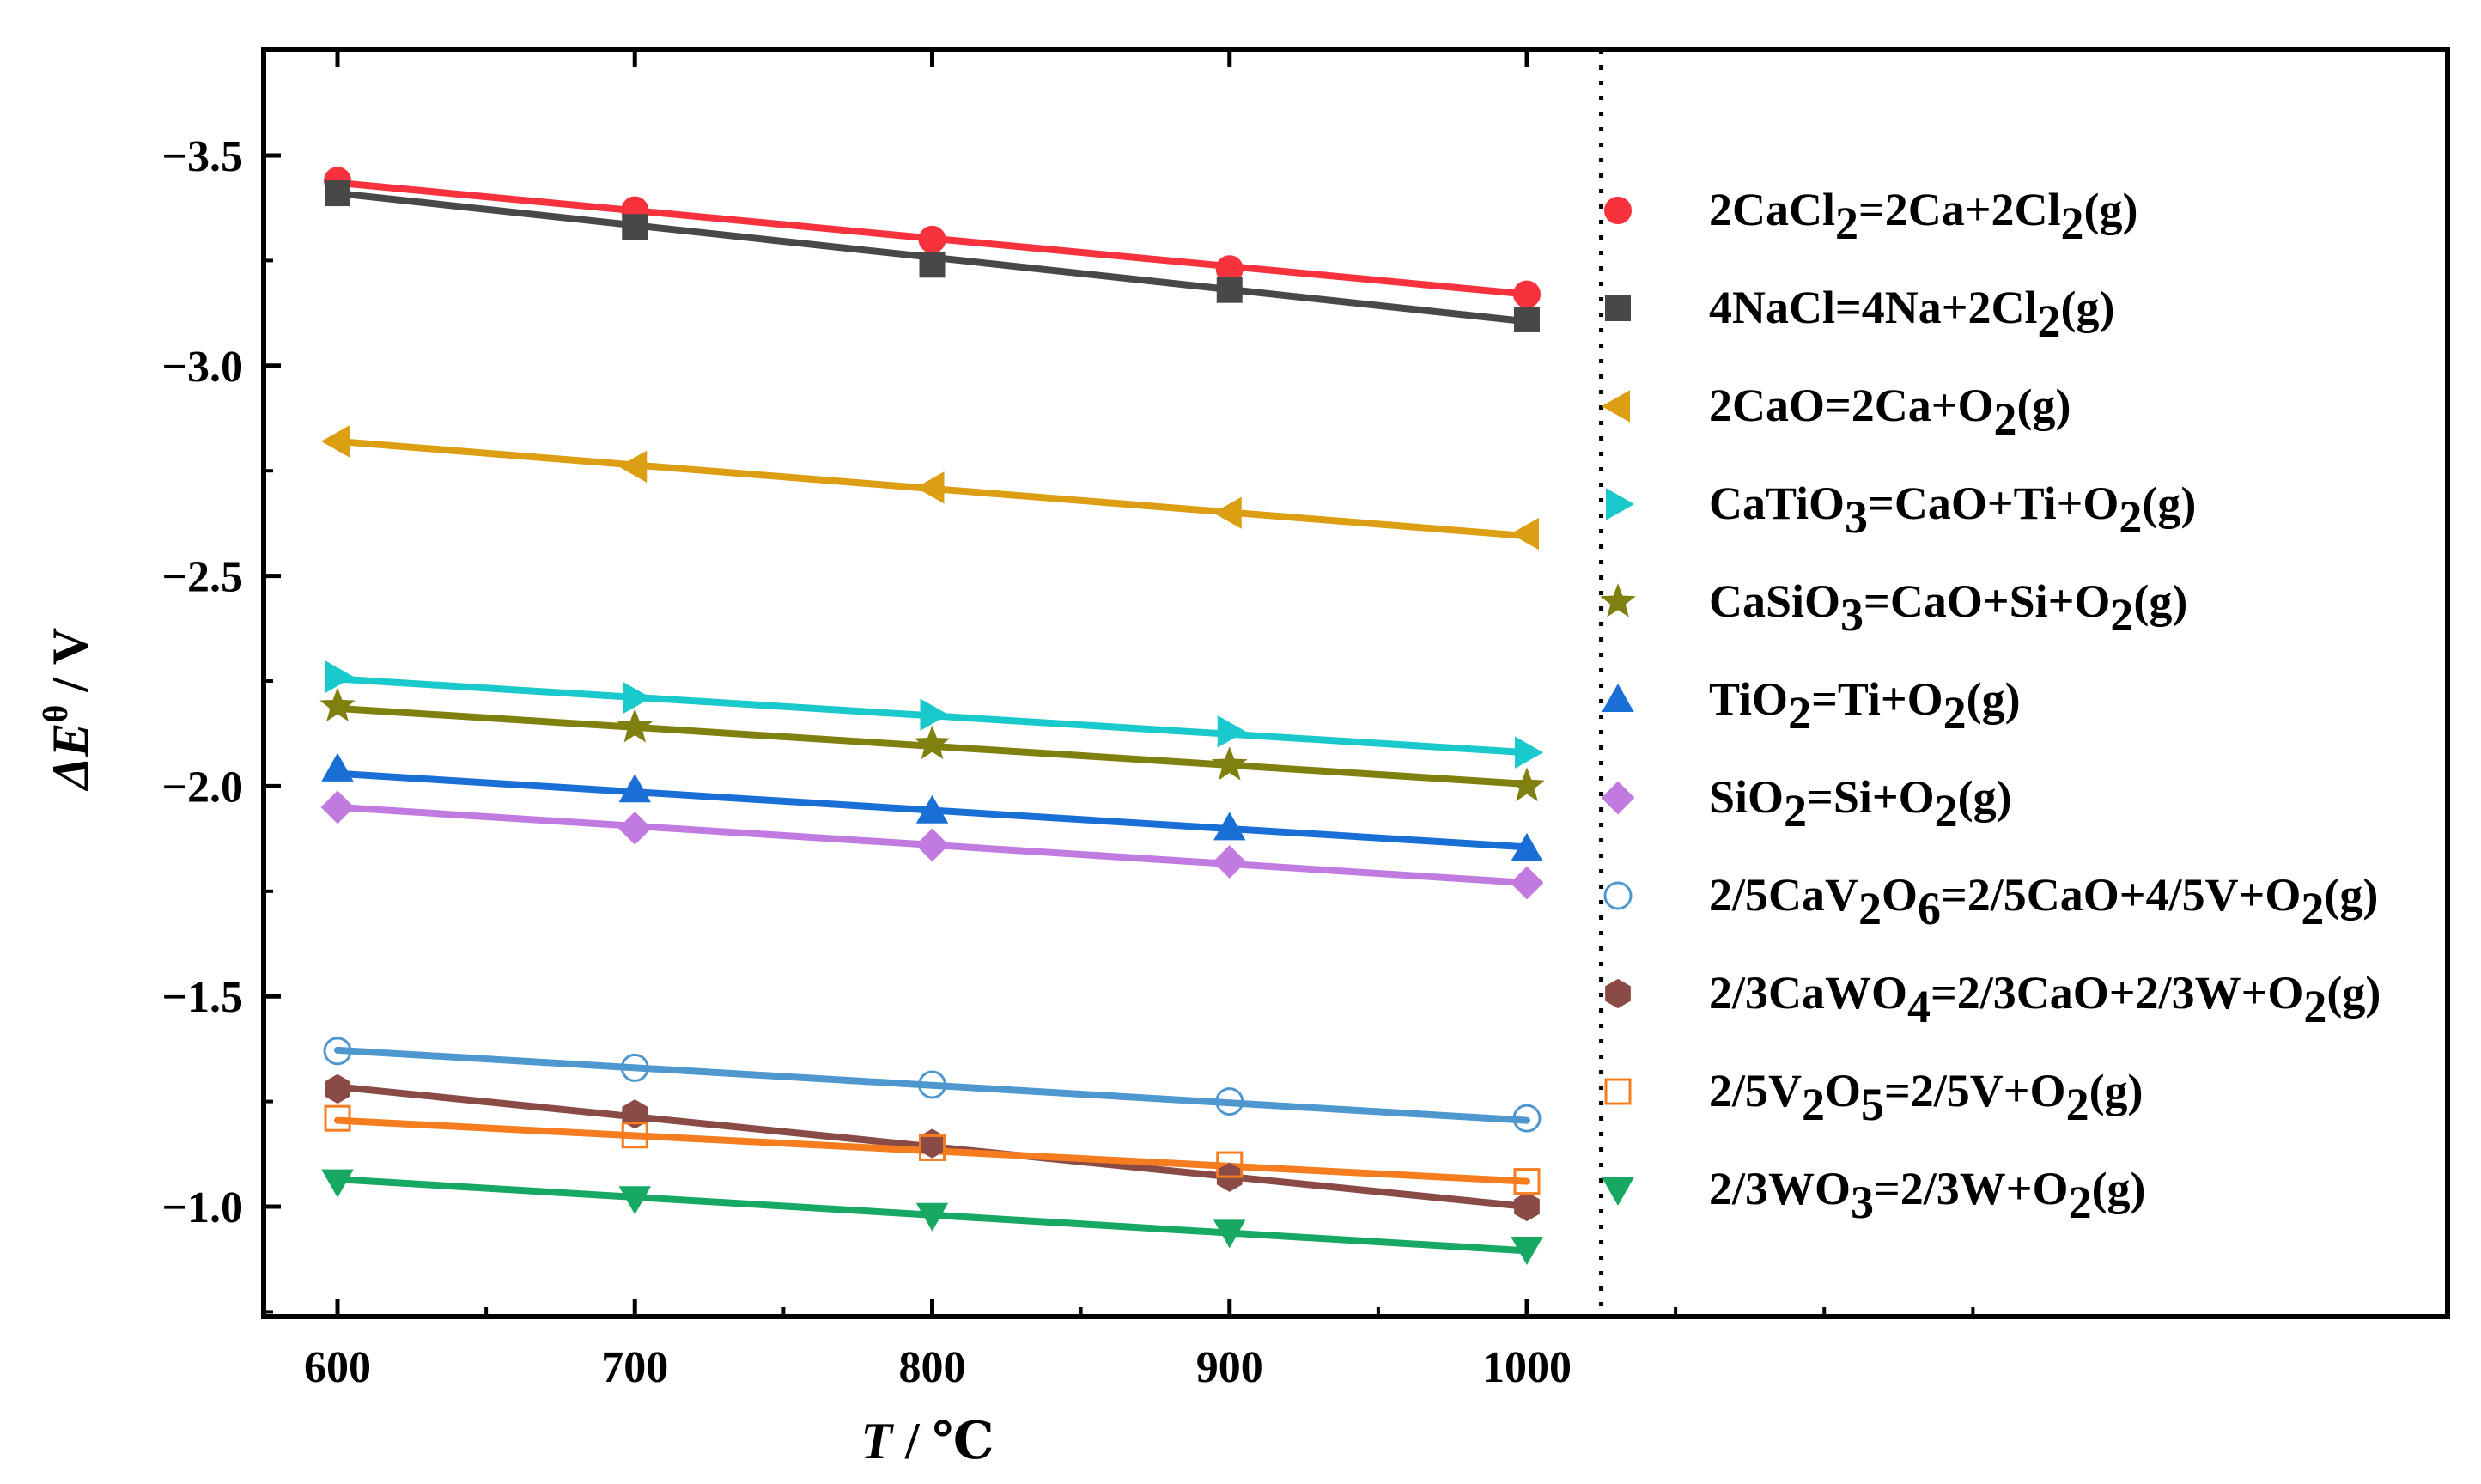 The width and height of the screenshot is (2481, 1484). Describe the element at coordinates (927, 1441) in the screenshot. I see `x-axis-title: T / ℃` at that location.